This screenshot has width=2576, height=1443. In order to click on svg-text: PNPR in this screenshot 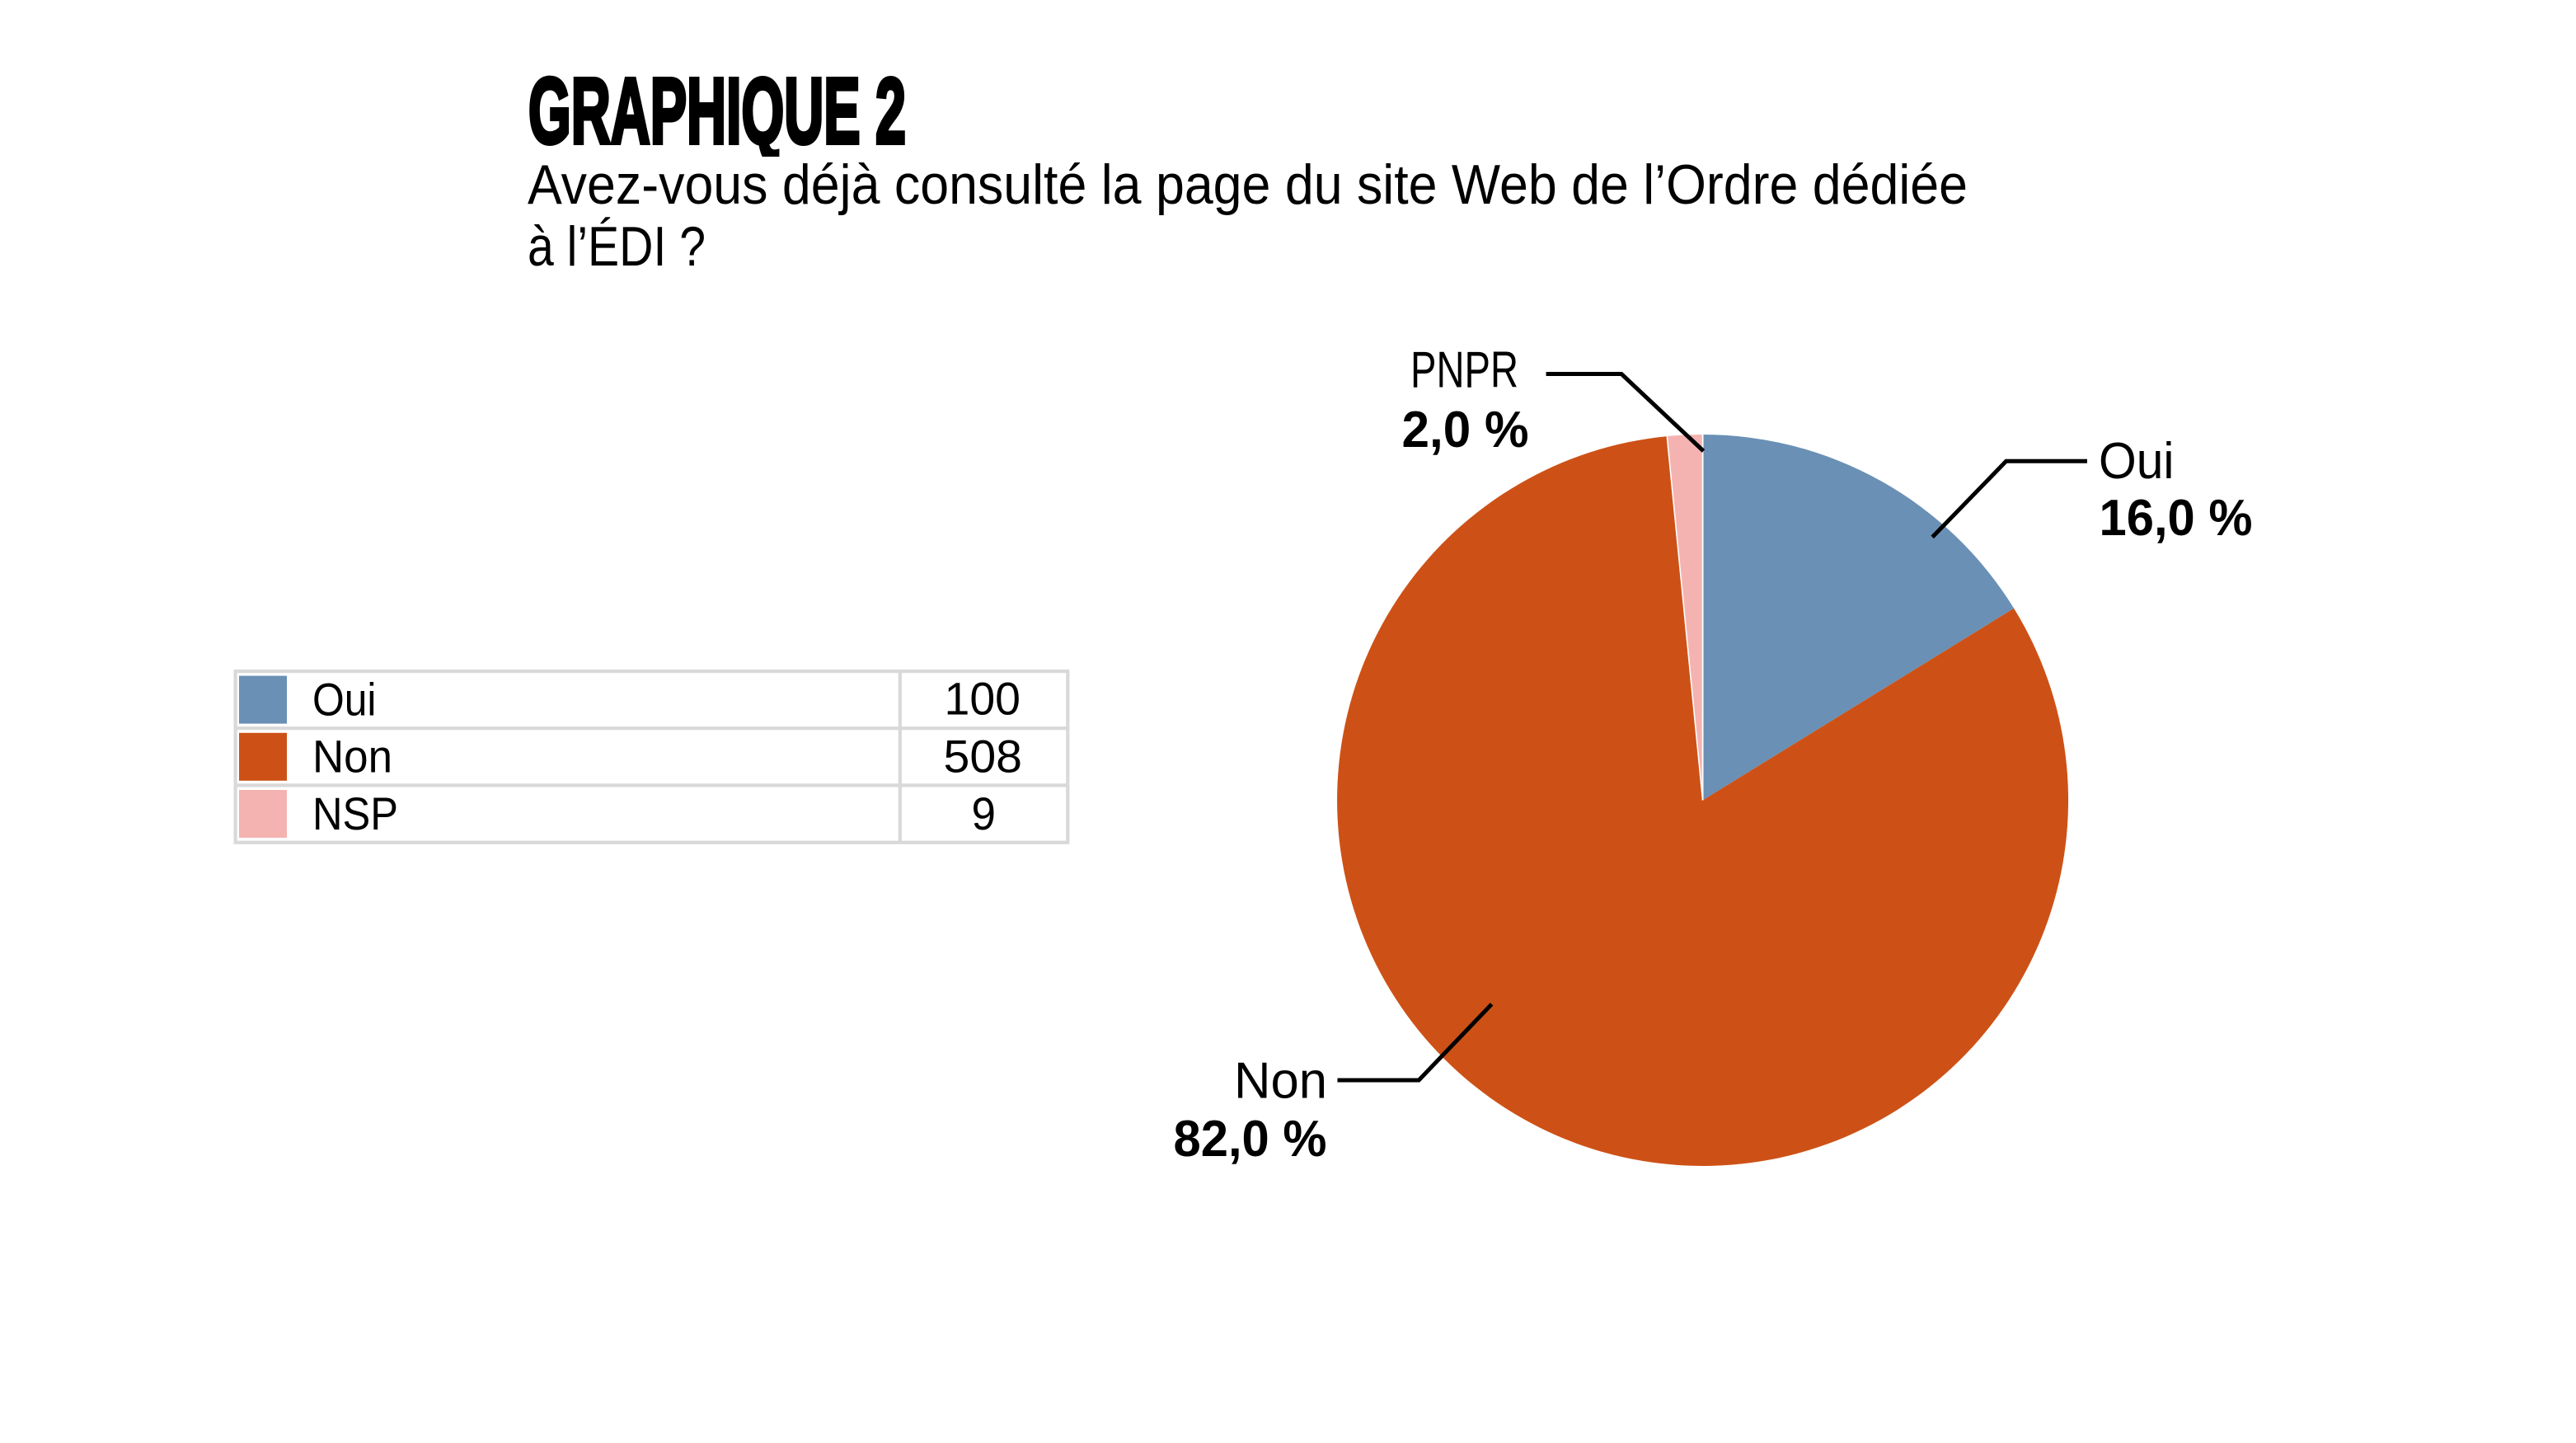, I will do `click(1464, 370)`.